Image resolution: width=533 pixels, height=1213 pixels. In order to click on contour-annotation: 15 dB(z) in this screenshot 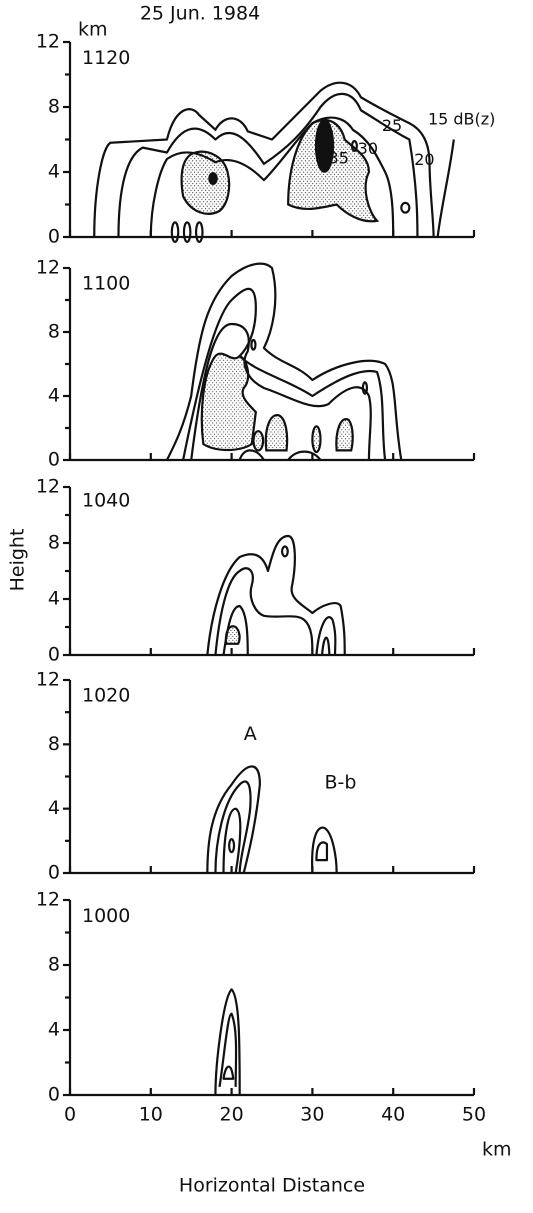, I will do `click(461, 119)`.